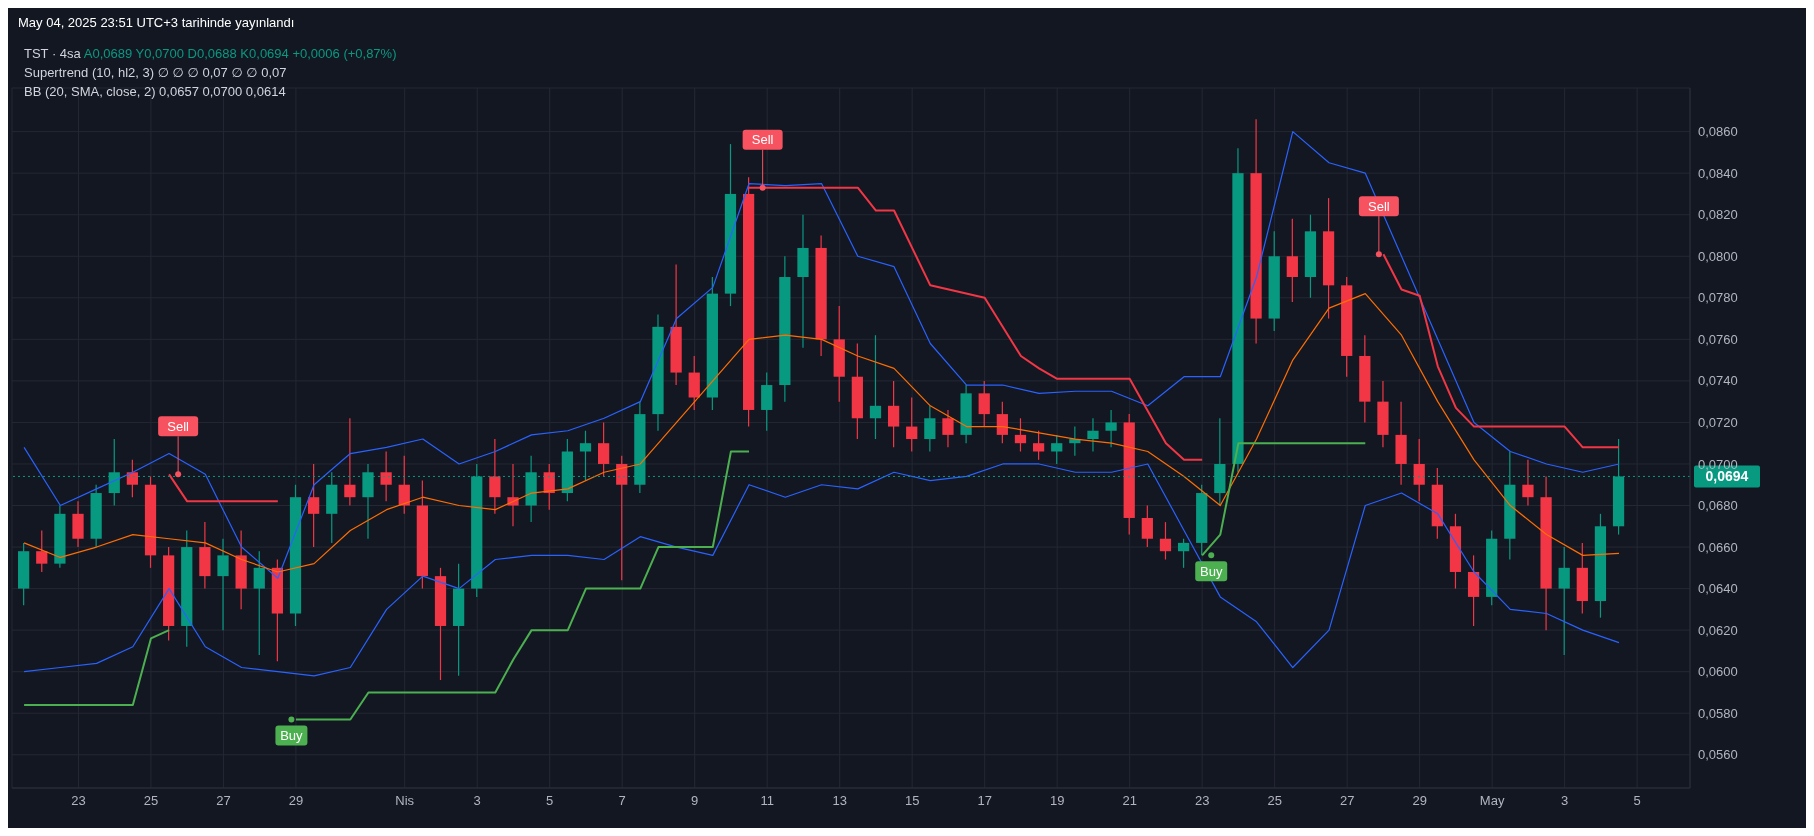 This screenshot has height=836, width=1814. Describe the element at coordinates (1057, 801) in the screenshot. I see `x-tick-label: 19` at that location.